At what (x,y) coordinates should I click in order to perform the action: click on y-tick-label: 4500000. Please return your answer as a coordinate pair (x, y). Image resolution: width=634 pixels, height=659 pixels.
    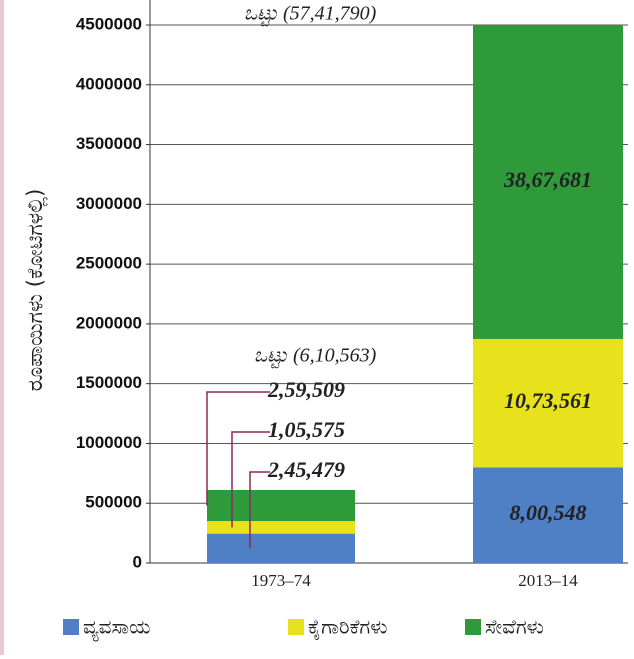
    Looking at the image, I should click on (109, 23).